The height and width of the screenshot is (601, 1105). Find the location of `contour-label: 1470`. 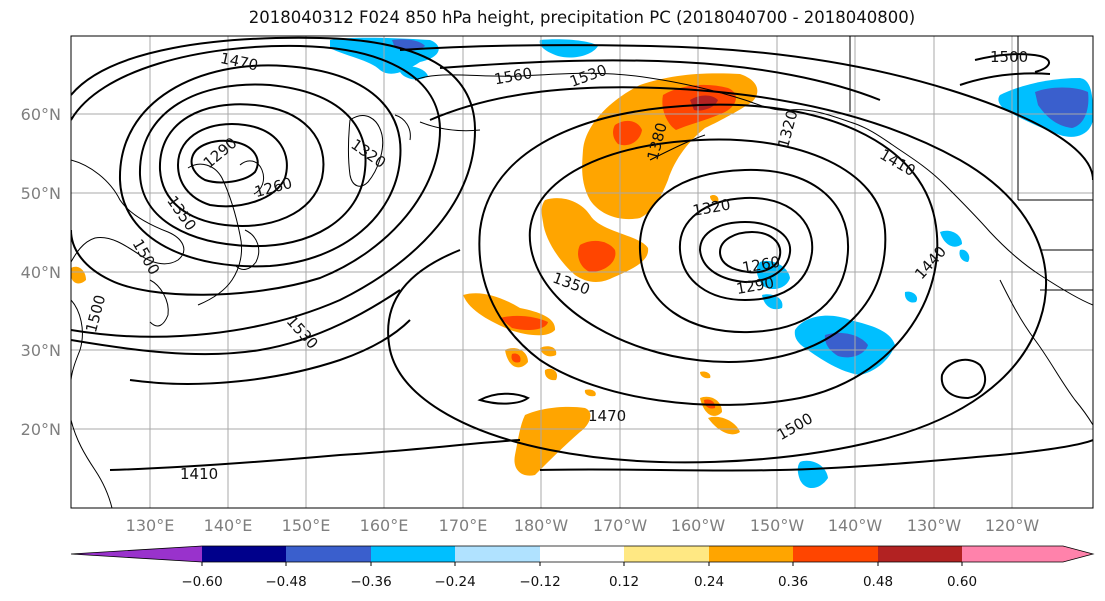

contour-label: 1470 is located at coordinates (607, 416).